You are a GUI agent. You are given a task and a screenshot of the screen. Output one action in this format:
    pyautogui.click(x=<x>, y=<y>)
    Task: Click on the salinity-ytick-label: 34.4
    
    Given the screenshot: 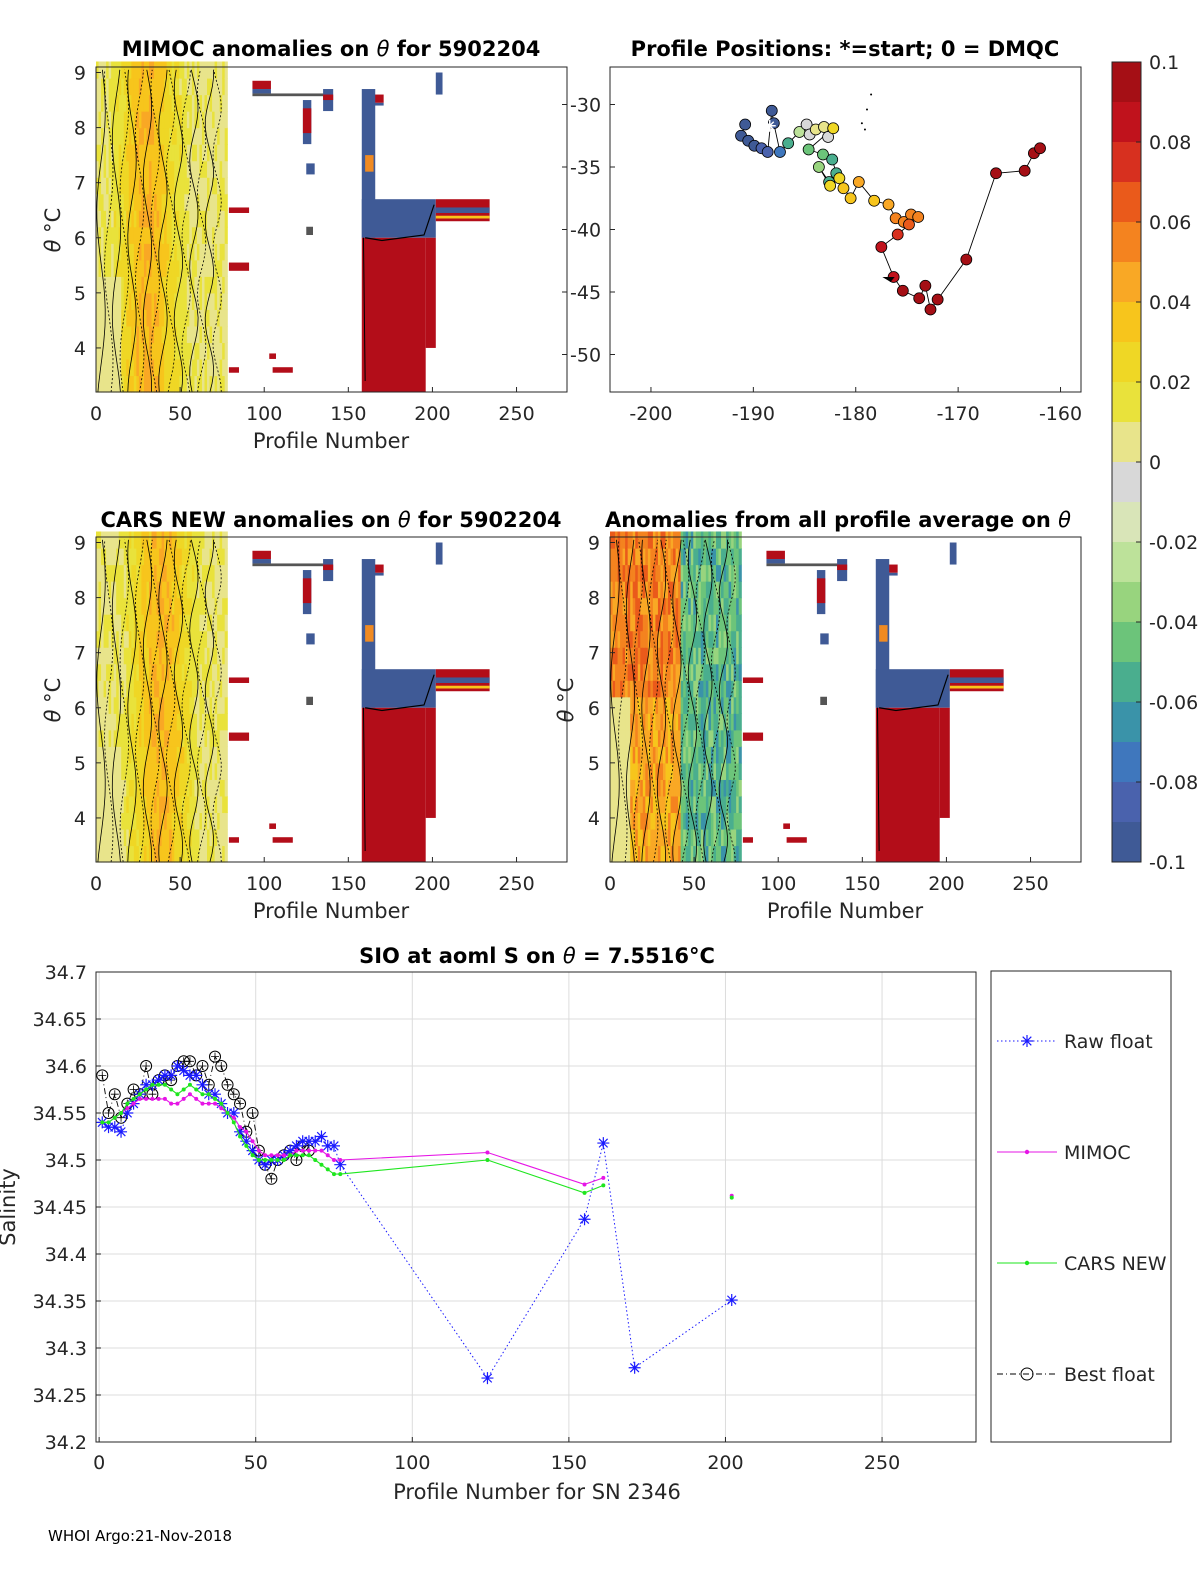 What is the action you would take?
    pyautogui.click(x=66, y=1255)
    